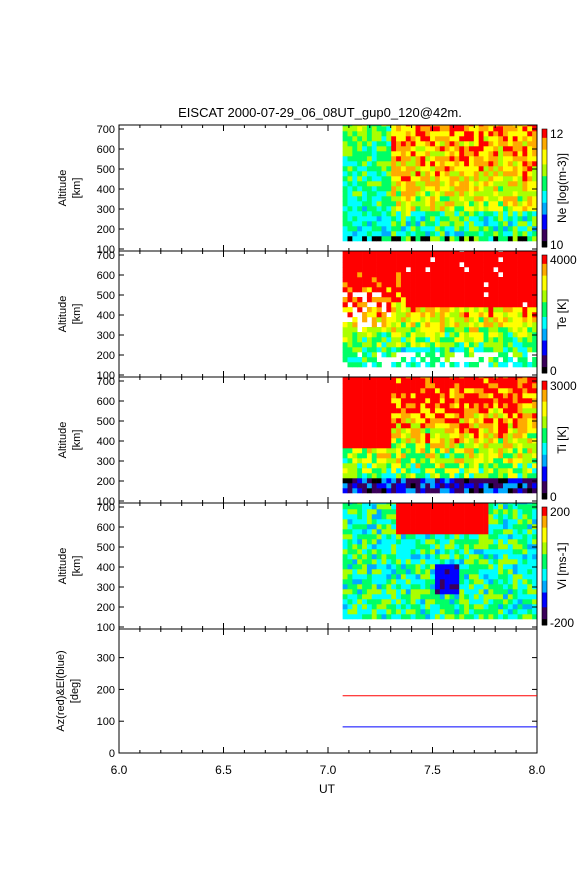  Describe the element at coordinates (440, 309) in the screenshot. I see `heatmap-te` at that location.